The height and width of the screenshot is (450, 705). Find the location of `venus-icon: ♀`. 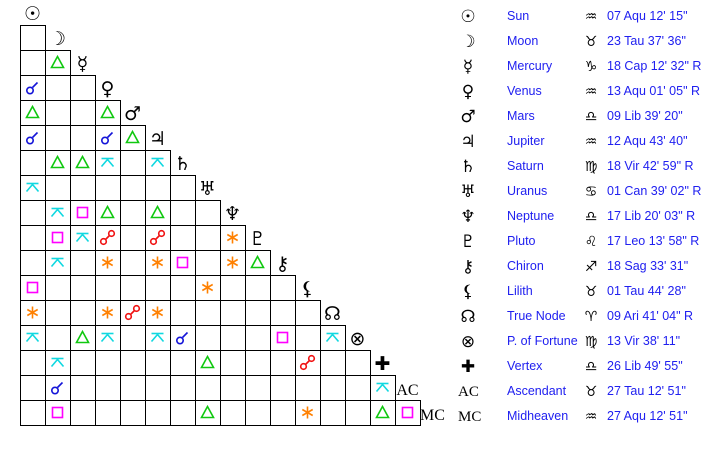

venus-icon: ♀ is located at coordinates (468, 92).